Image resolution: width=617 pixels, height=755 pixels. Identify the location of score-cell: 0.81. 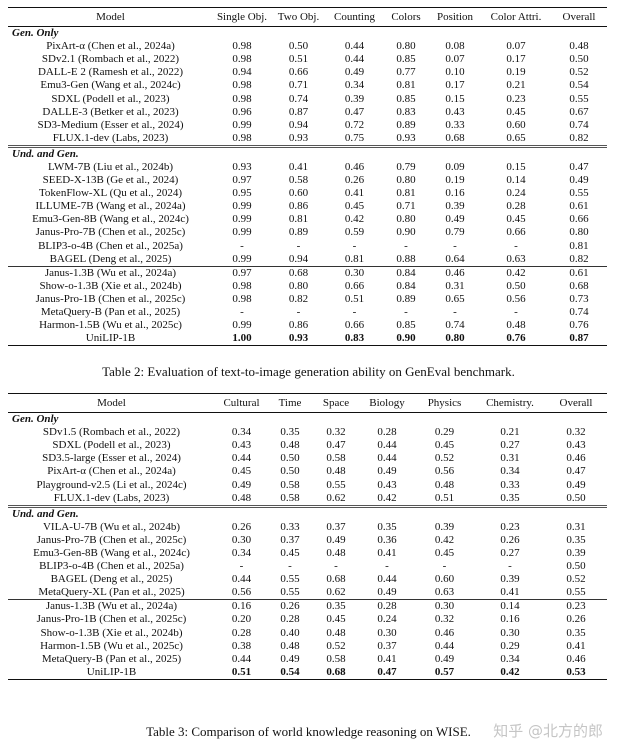
(354, 258).